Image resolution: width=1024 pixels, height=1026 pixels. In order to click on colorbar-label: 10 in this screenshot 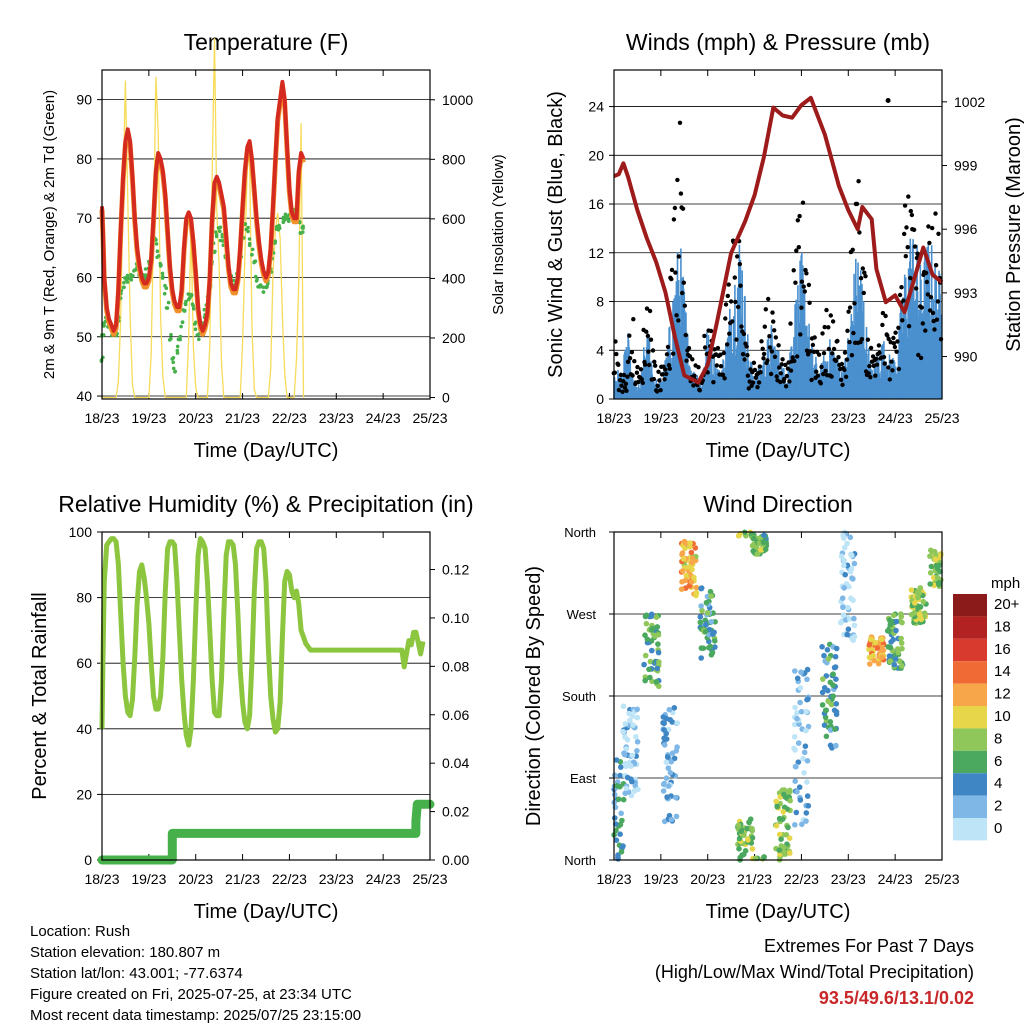, I will do `click(1002, 716)`.